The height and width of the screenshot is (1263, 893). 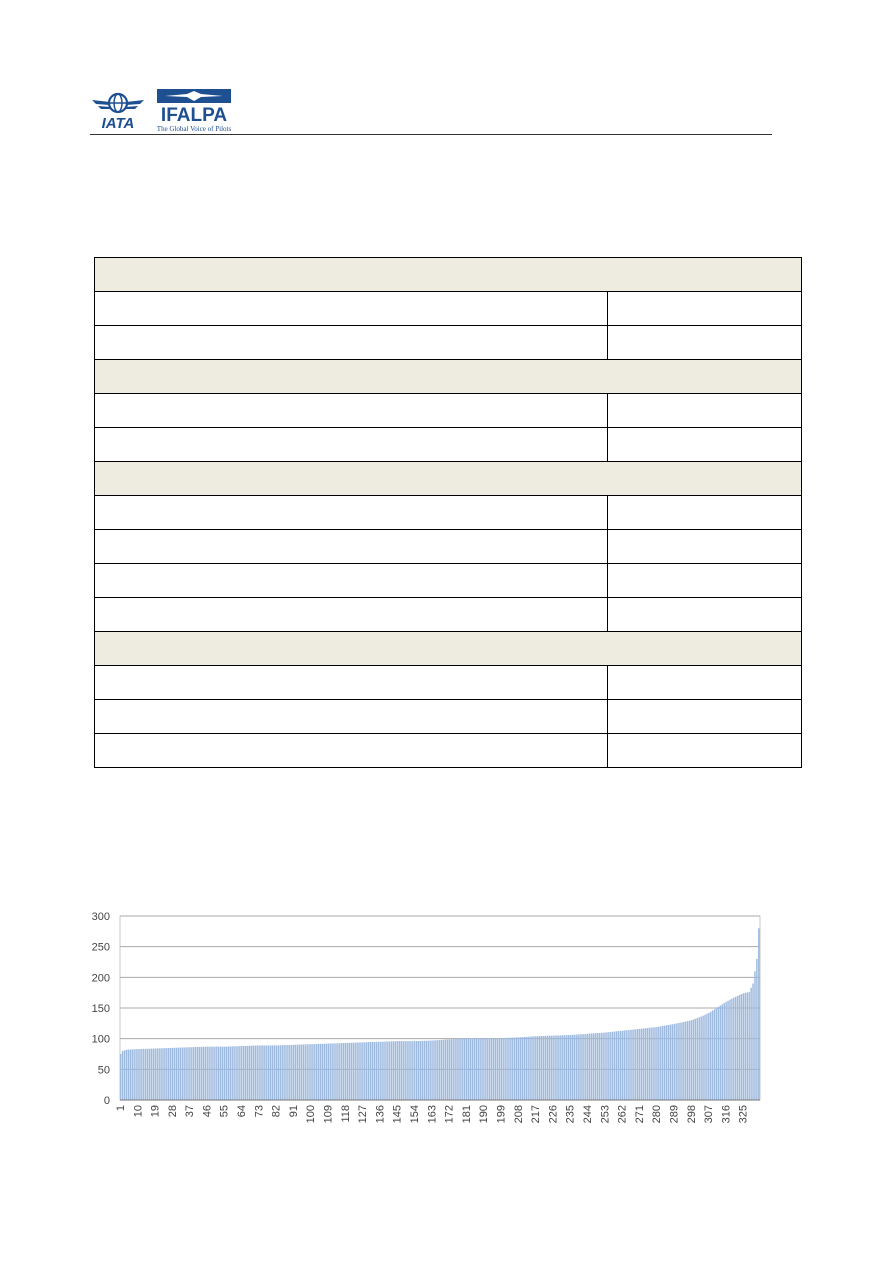 I want to click on x-tick-label: 271, so click(x=640, y=1114).